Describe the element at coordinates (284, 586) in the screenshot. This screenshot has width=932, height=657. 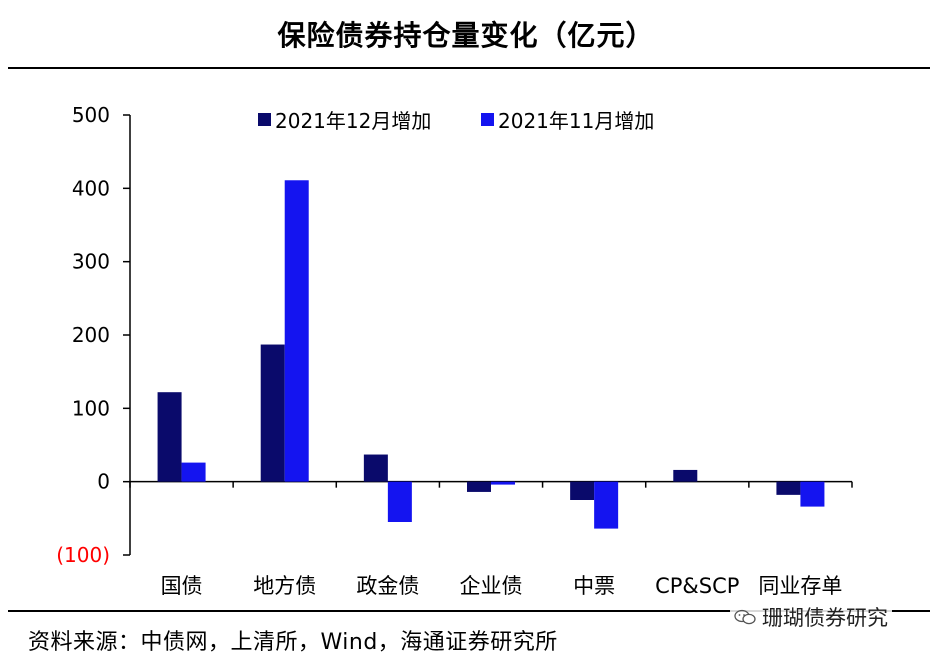
I see `x-category-label: 地方债` at that location.